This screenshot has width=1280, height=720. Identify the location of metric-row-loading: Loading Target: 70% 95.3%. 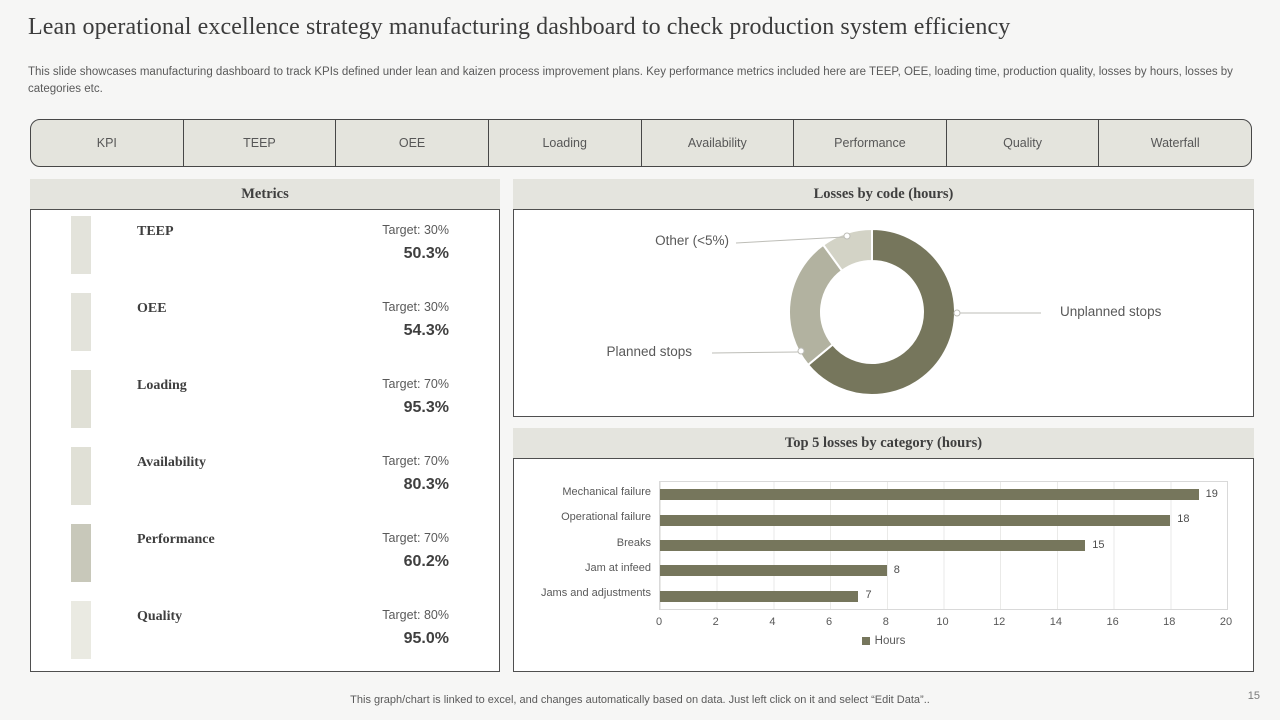
(265, 402).